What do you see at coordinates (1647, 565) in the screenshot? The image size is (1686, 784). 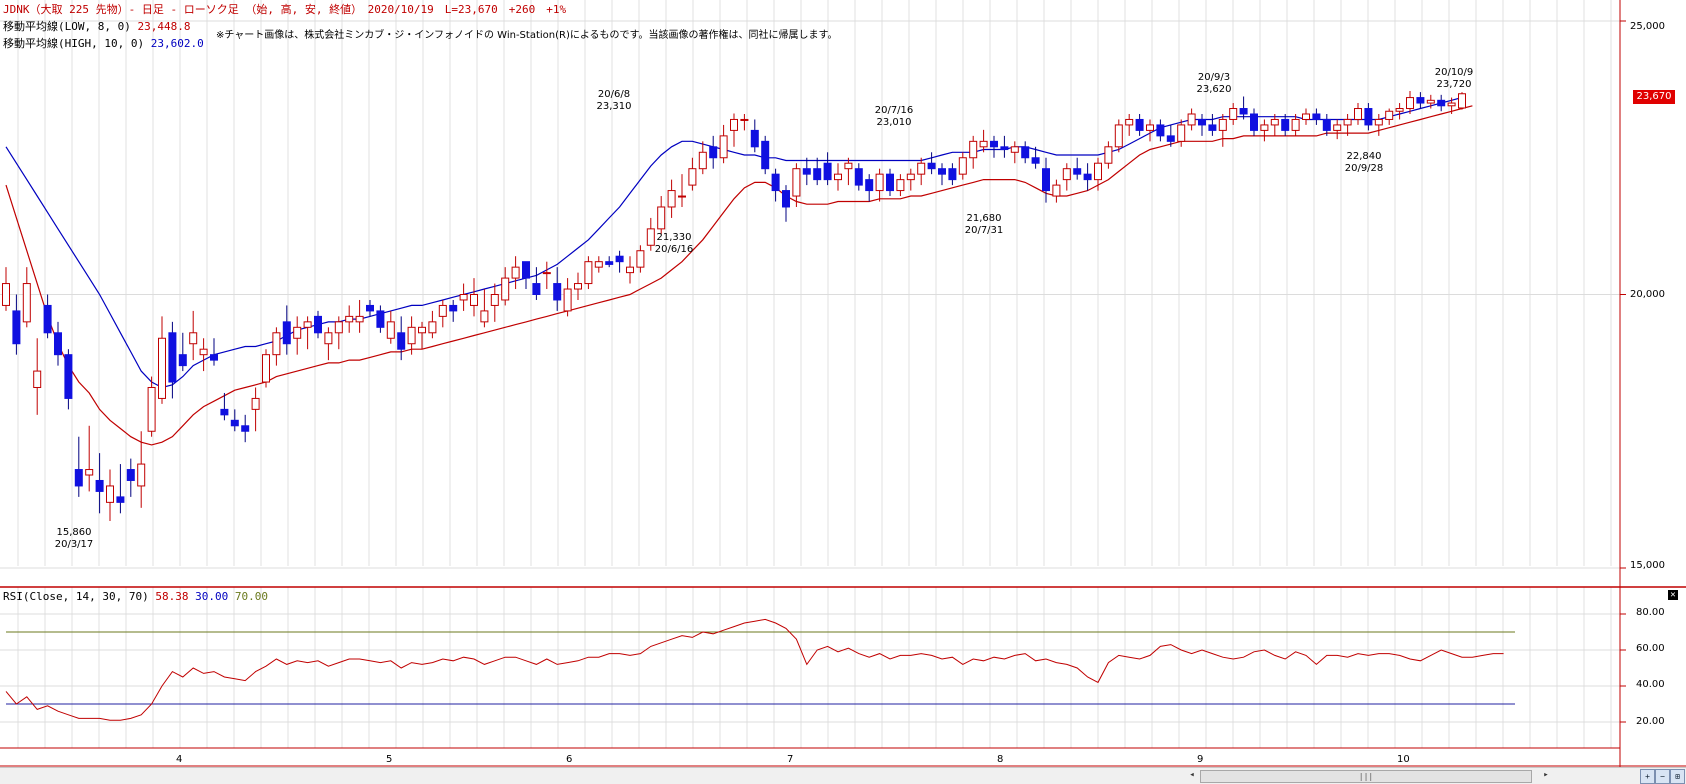 I see `price-axis-label: 15,000` at bounding box center [1647, 565].